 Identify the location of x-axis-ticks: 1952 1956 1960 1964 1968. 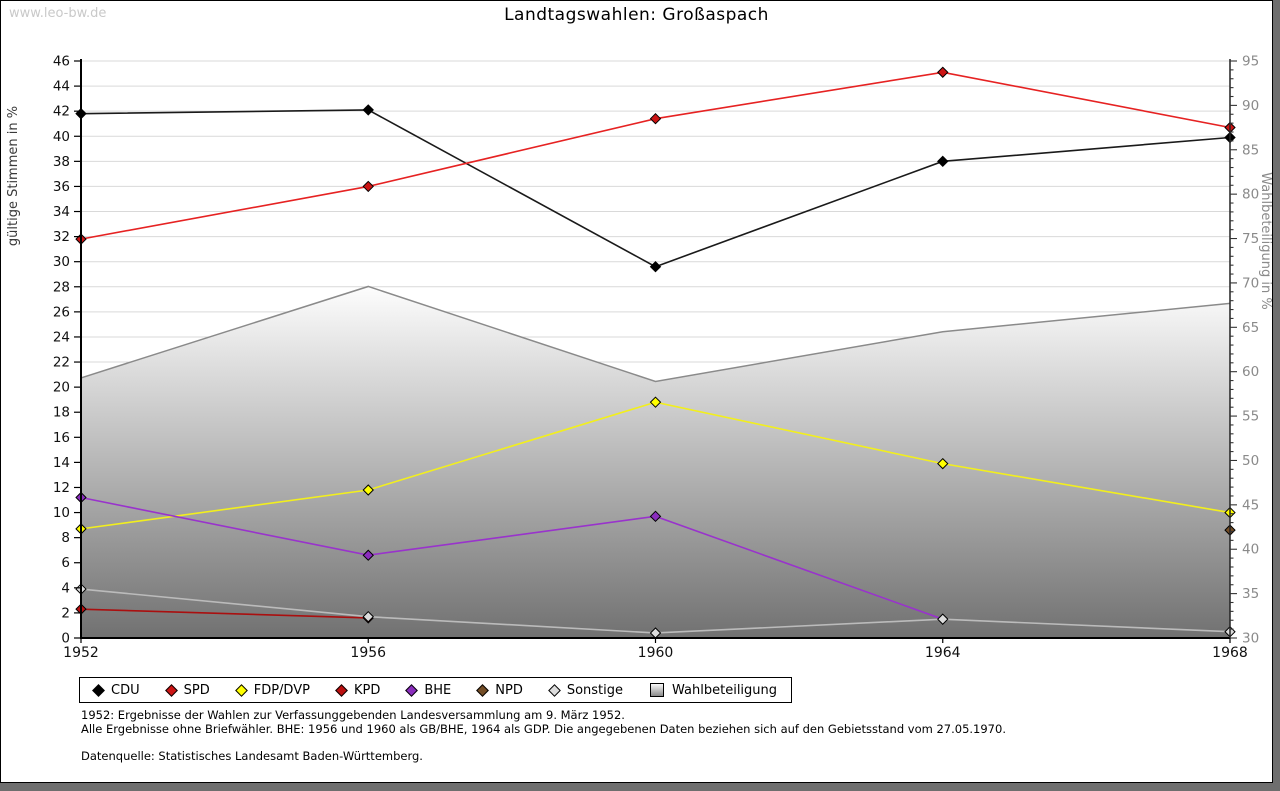
(655, 649).